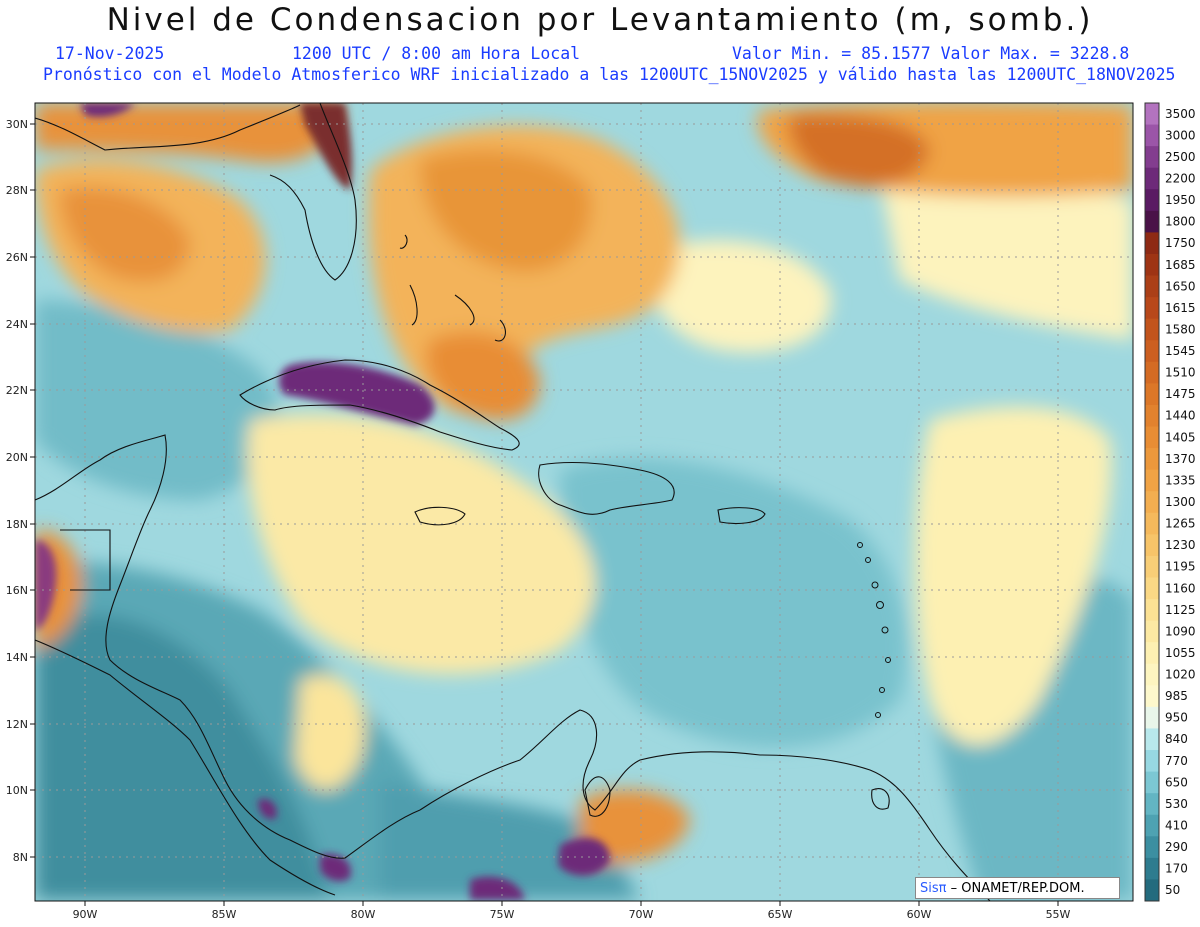  Describe the element at coordinates (363, 914) in the screenshot. I see `lon-label: 80W` at that location.